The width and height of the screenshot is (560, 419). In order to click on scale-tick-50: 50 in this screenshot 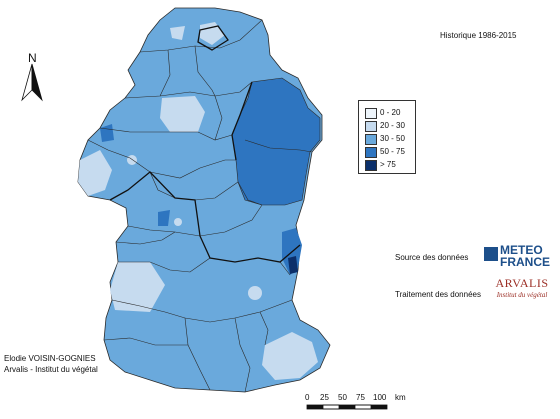, I will do `click(342, 397)`.